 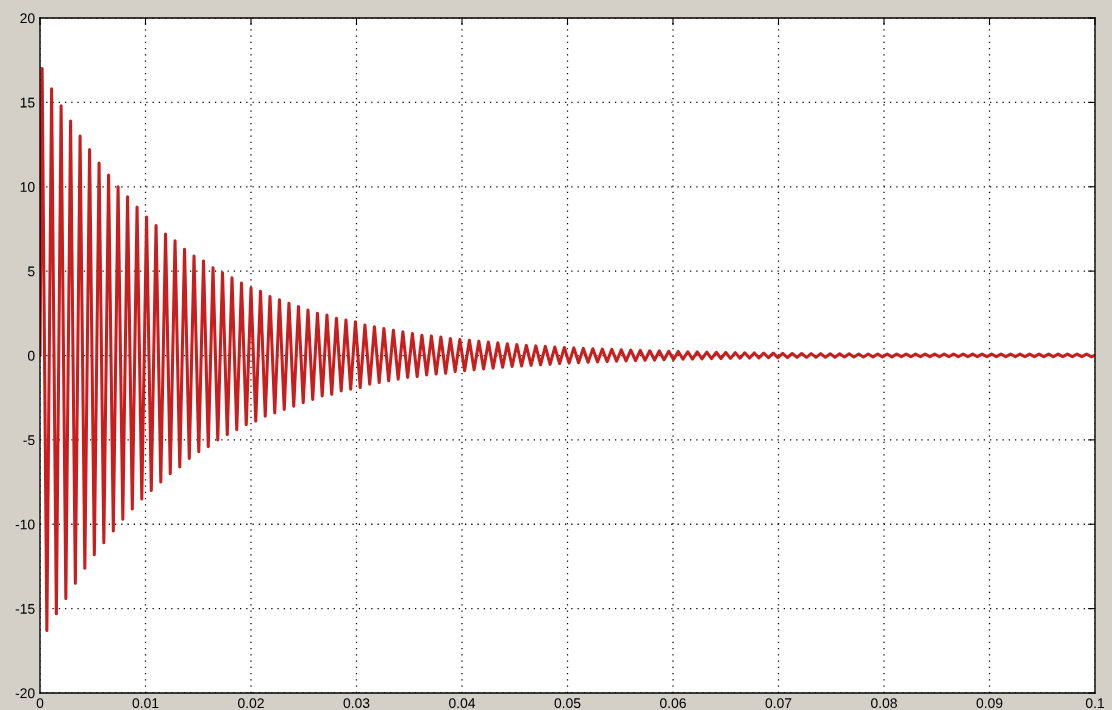 I want to click on x-tick-label: 0.05, so click(x=567, y=703).